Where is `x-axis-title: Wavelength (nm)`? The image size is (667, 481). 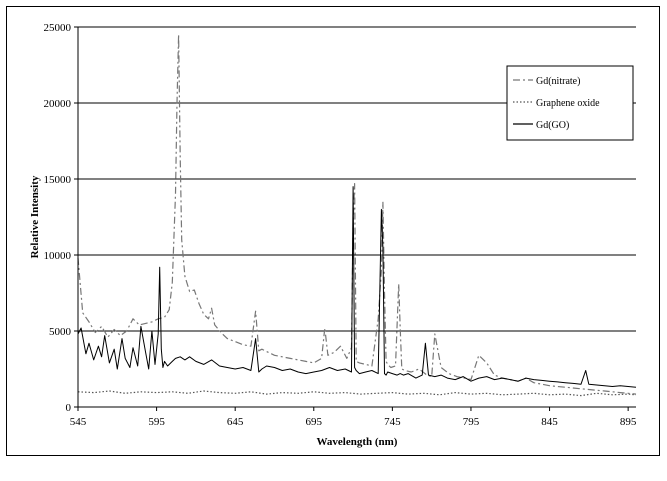 x-axis-title: Wavelength (nm) is located at coordinates (357, 442).